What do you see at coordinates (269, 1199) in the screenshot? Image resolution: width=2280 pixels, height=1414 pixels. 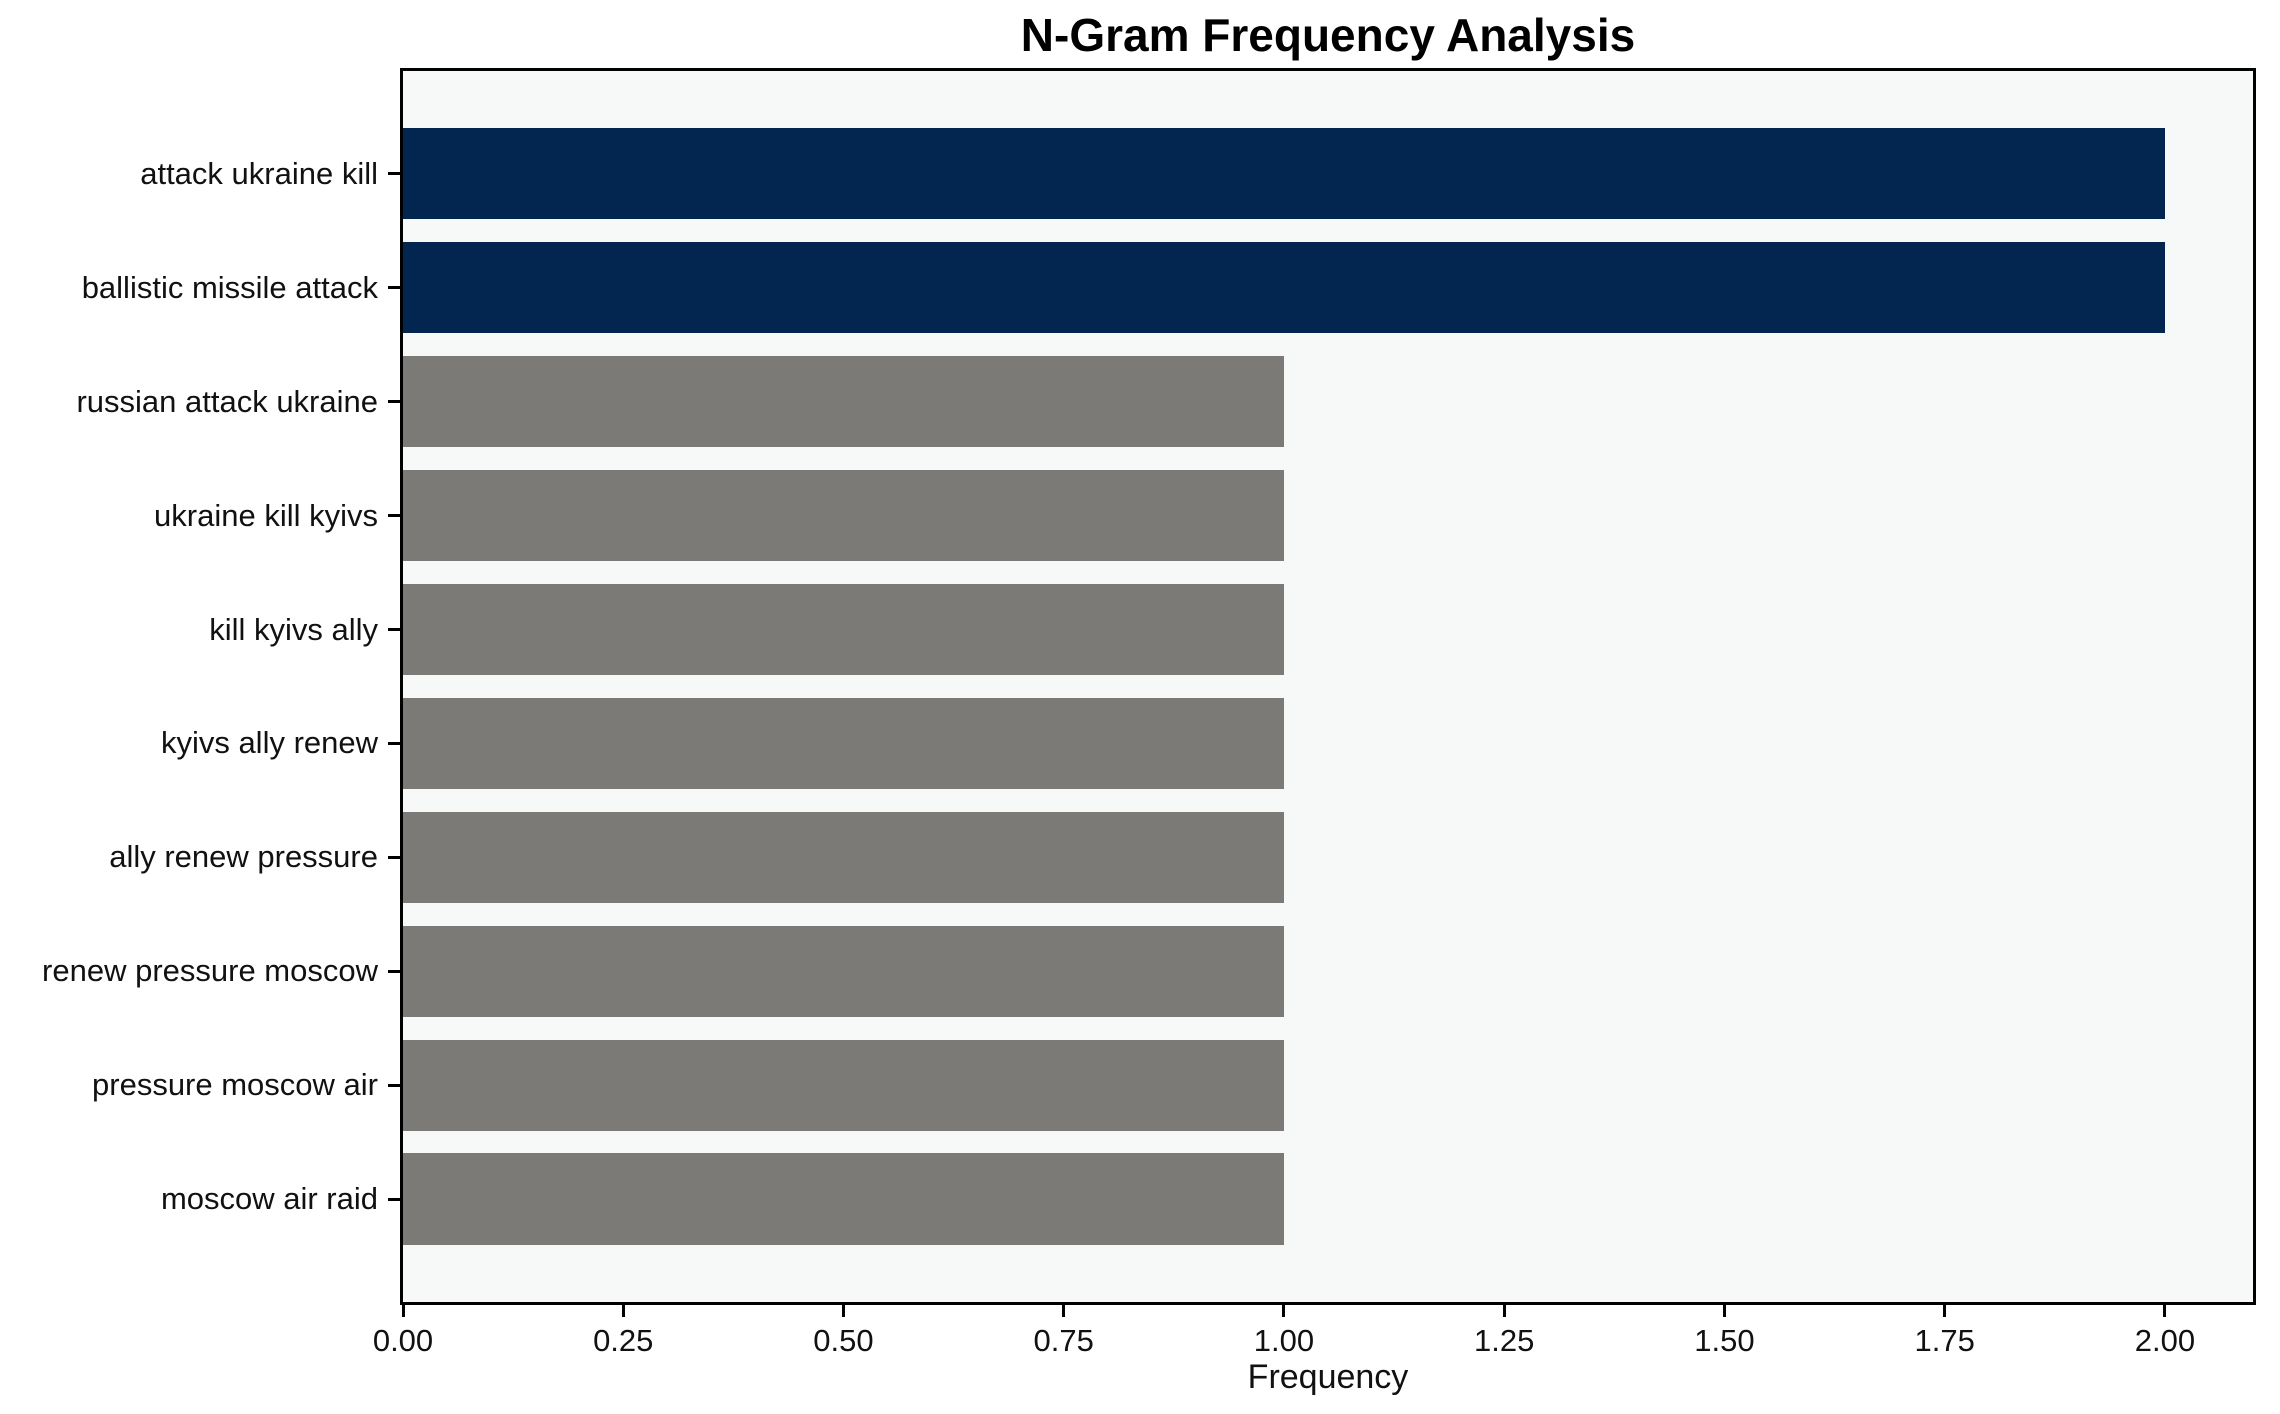 I see `y-tick-label-moscow-air-raid: moscow air raid` at bounding box center [269, 1199].